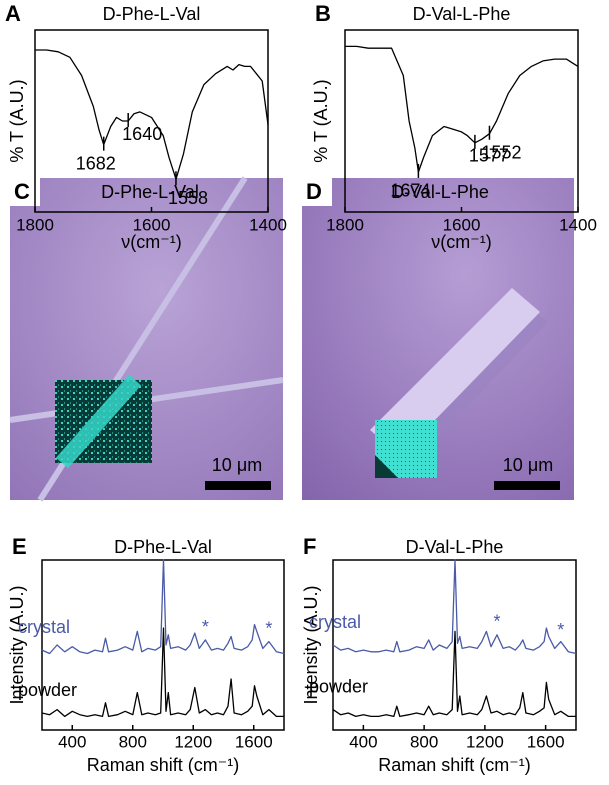 This screenshot has height=785, width=609. I want to click on raman-map-signal, so click(98, 421).